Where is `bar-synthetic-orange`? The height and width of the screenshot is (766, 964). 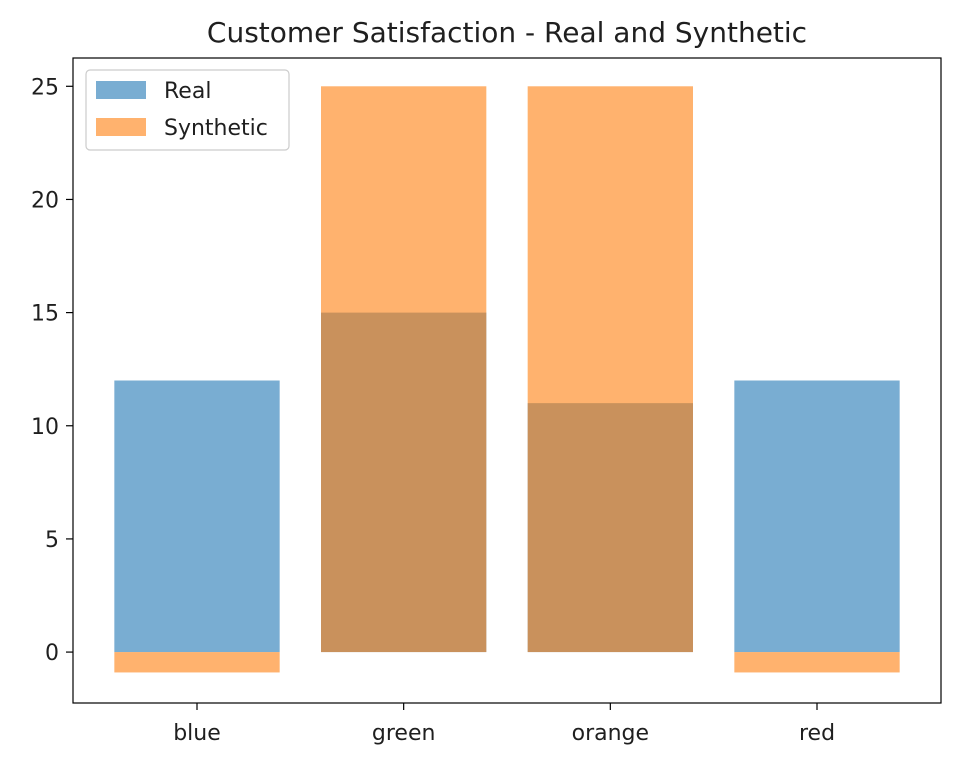 bar-synthetic-orange is located at coordinates (610, 369).